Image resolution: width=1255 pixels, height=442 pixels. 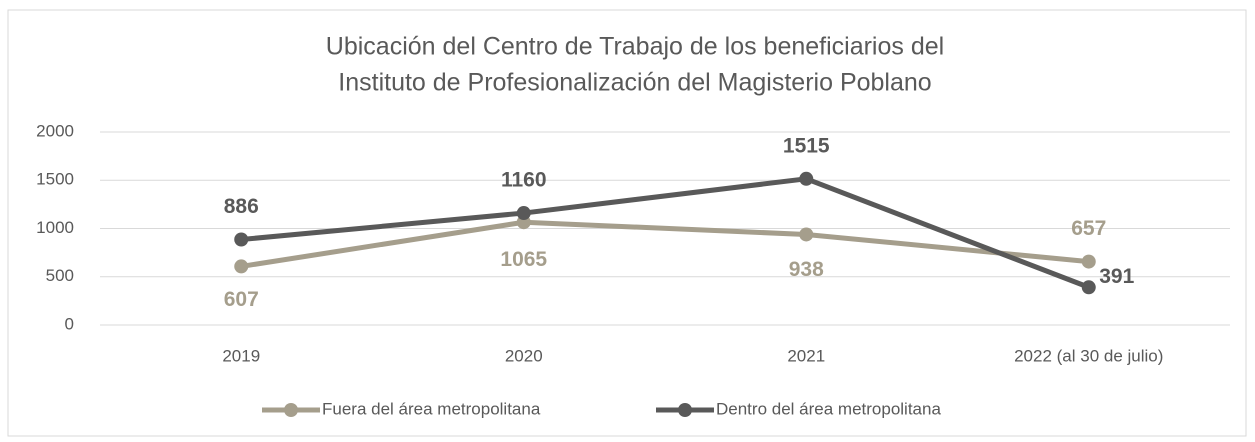 What do you see at coordinates (1088, 355) in the screenshot?
I see `x-tick-label: 2022 (al 30 de julio)` at bounding box center [1088, 355].